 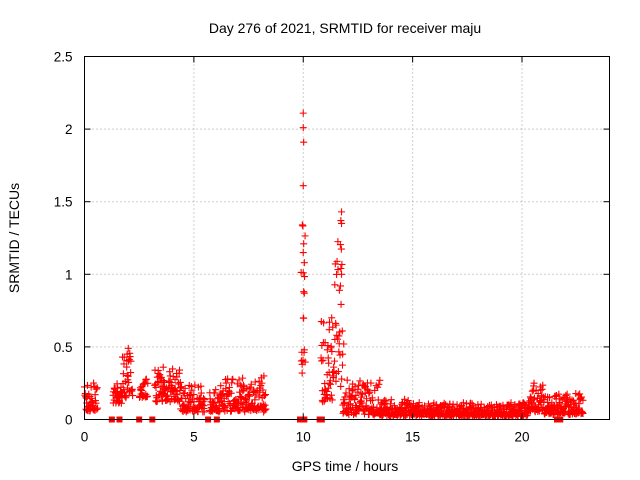 What do you see at coordinates (303, 437) in the screenshot?
I see `x-tick-label: 10` at bounding box center [303, 437].